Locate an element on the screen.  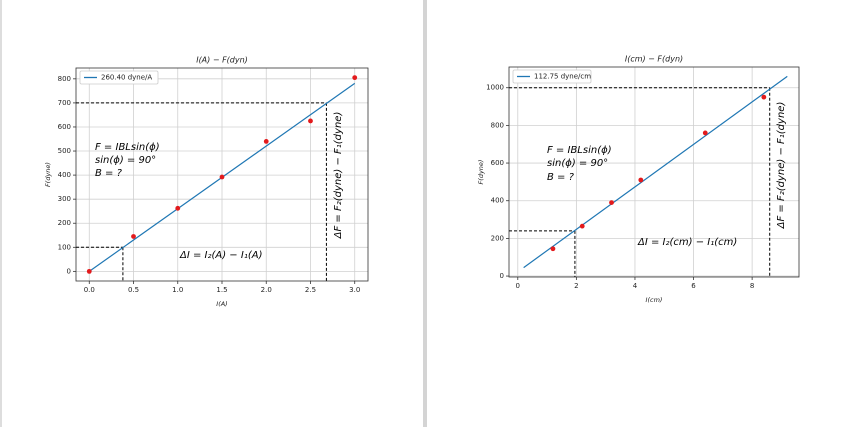
y-tick-label: 500 is located at coordinates (64, 151).